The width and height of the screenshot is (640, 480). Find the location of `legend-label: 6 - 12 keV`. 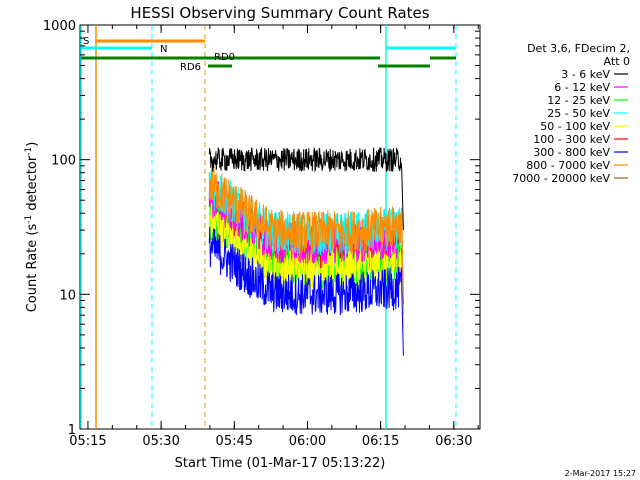

legend-label: 6 - 12 keV is located at coordinates (582, 87).